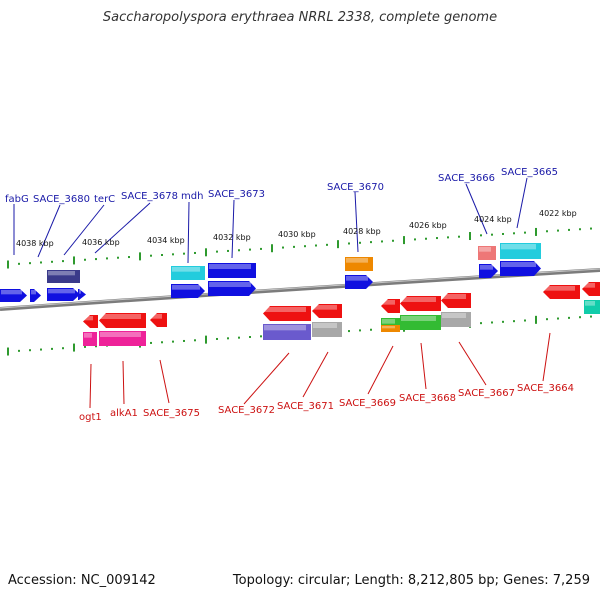  What do you see at coordinates (104, 199) in the screenshot?
I see `forward-gene-label: terC` at bounding box center [104, 199].